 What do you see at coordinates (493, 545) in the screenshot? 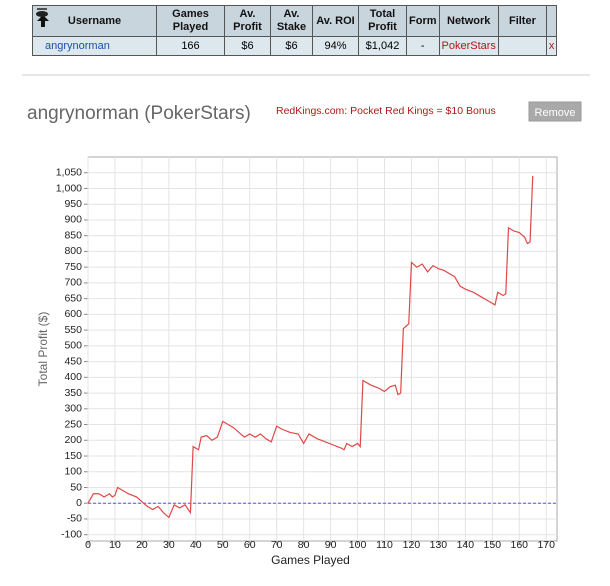
I see `x-tick-label: 150` at bounding box center [493, 545].